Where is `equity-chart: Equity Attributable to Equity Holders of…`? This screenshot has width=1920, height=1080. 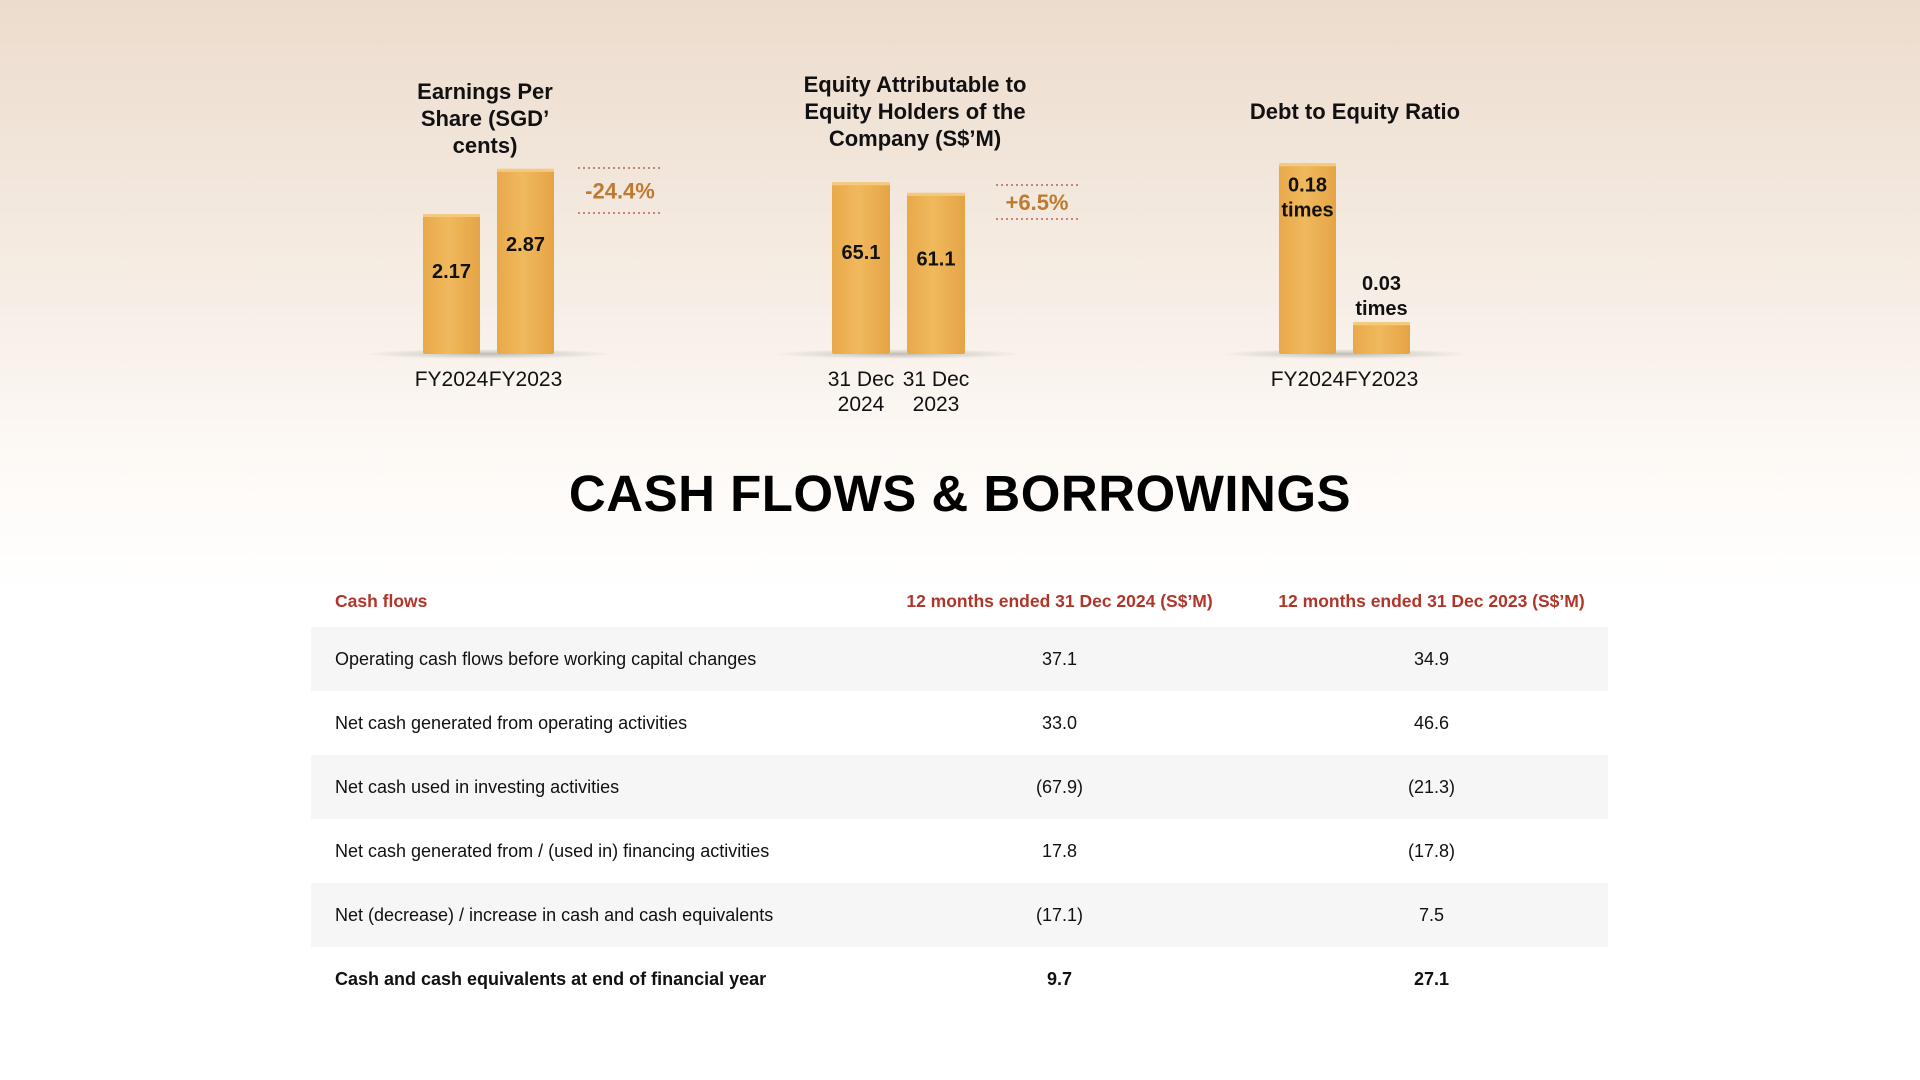
equity-chart: Equity Attributable to Equity Holders of… is located at coordinates (910, 210).